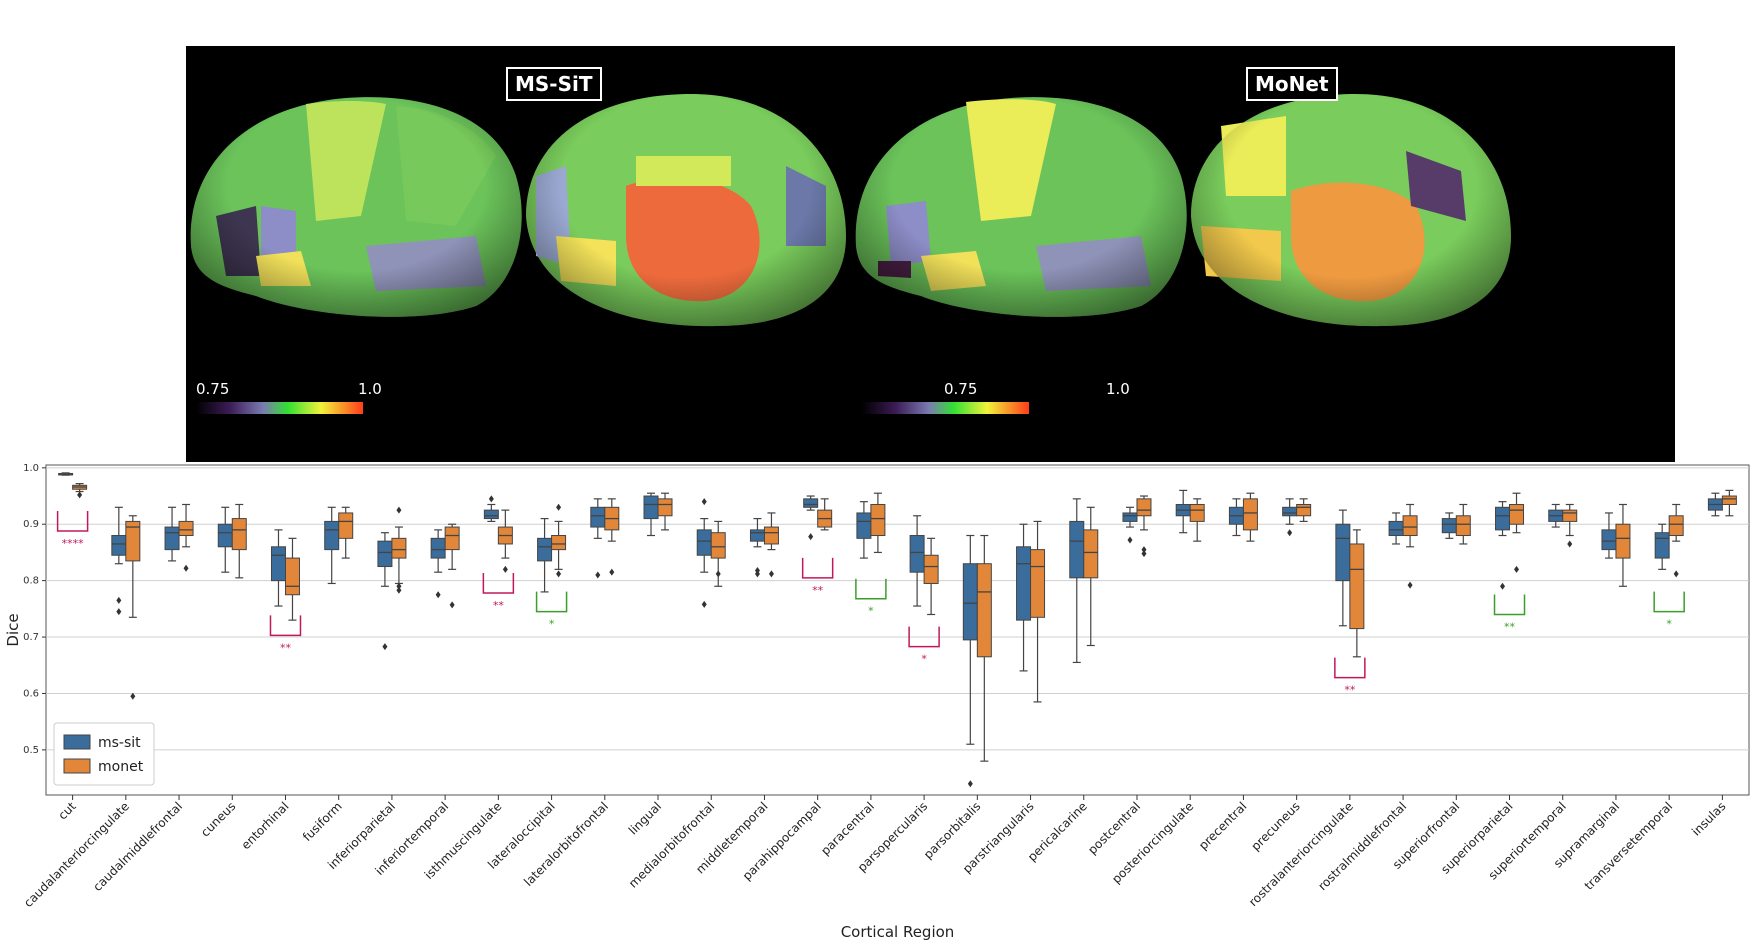 The height and width of the screenshot is (951, 1754). What do you see at coordinates (332, 535) in the screenshot?
I see `box-ms-sit-fusiform` at bounding box center [332, 535].